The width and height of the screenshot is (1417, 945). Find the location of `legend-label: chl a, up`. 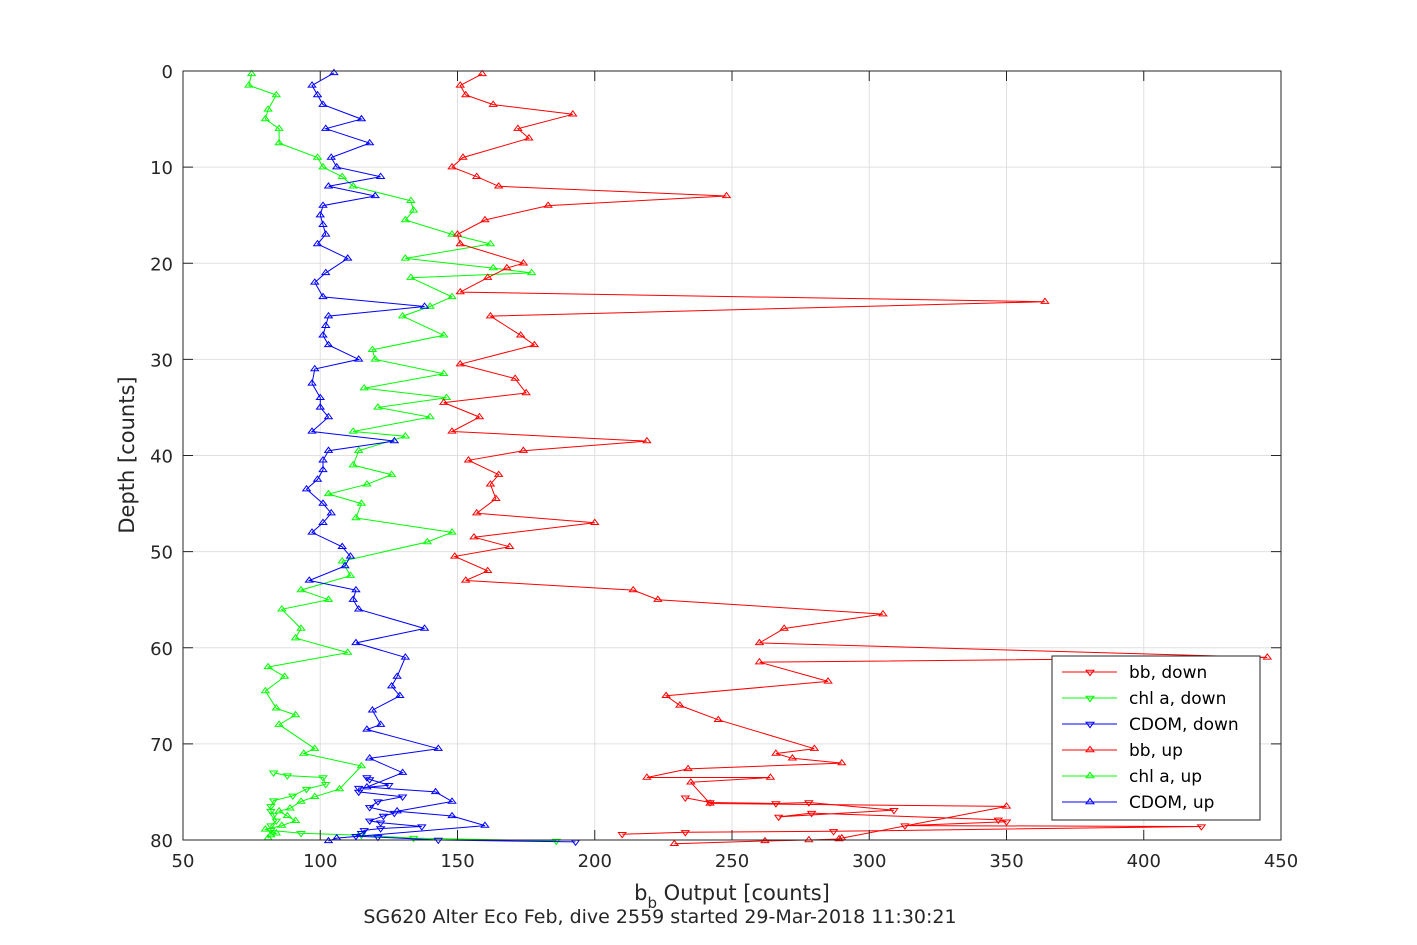

legend-label: chl a, up is located at coordinates (1165, 777).